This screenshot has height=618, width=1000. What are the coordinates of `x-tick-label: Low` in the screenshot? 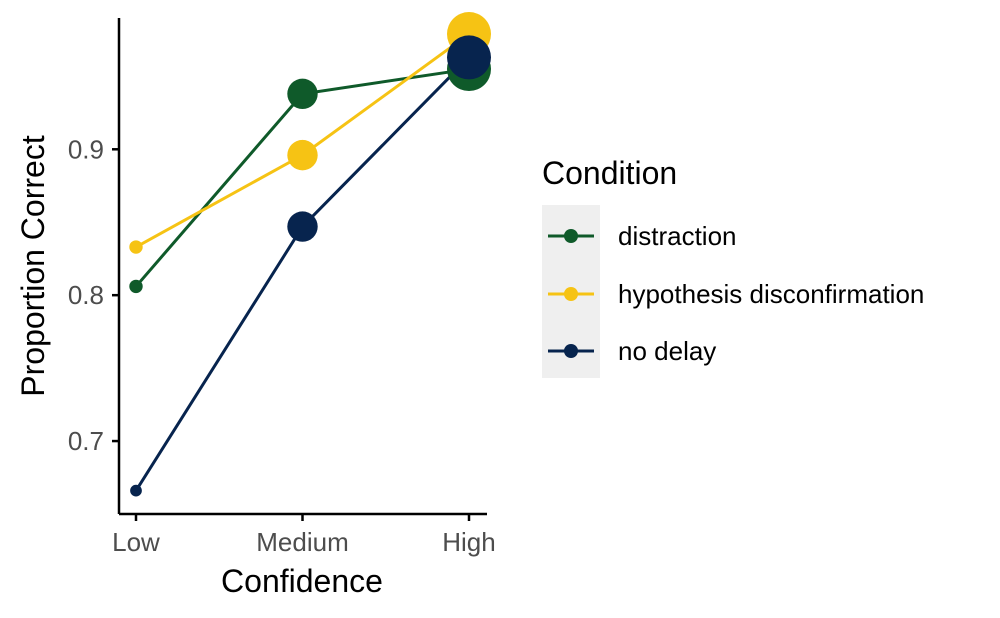 It's located at (136, 542).